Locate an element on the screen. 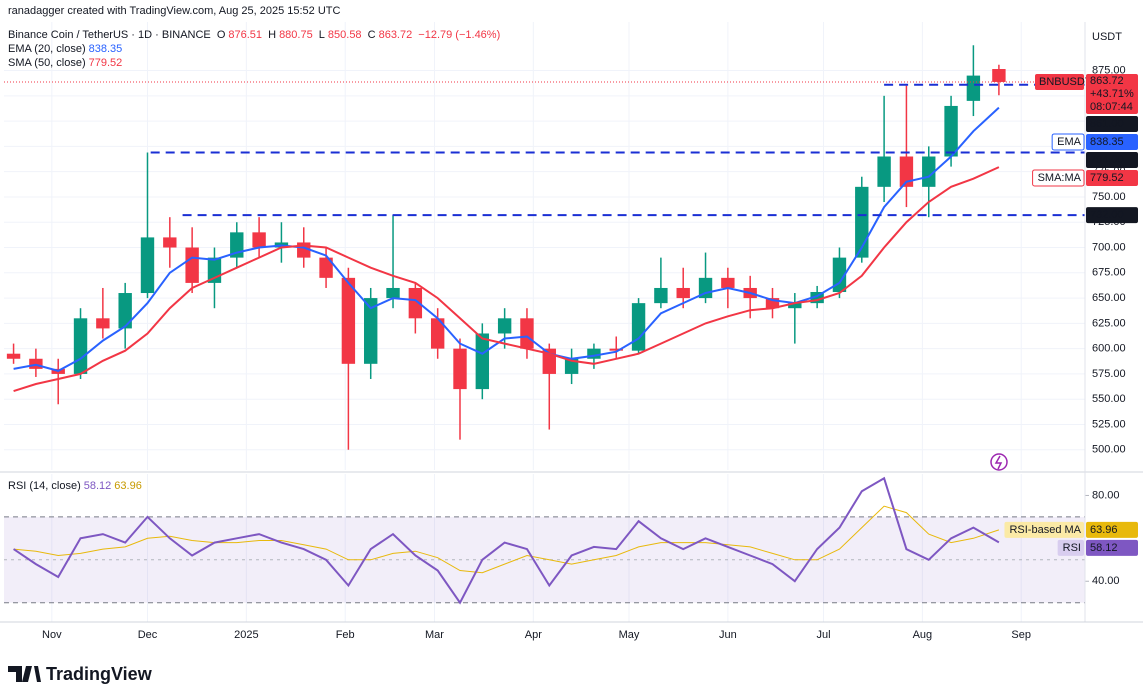  y-tick-label: 525.00 is located at coordinates (1109, 424).